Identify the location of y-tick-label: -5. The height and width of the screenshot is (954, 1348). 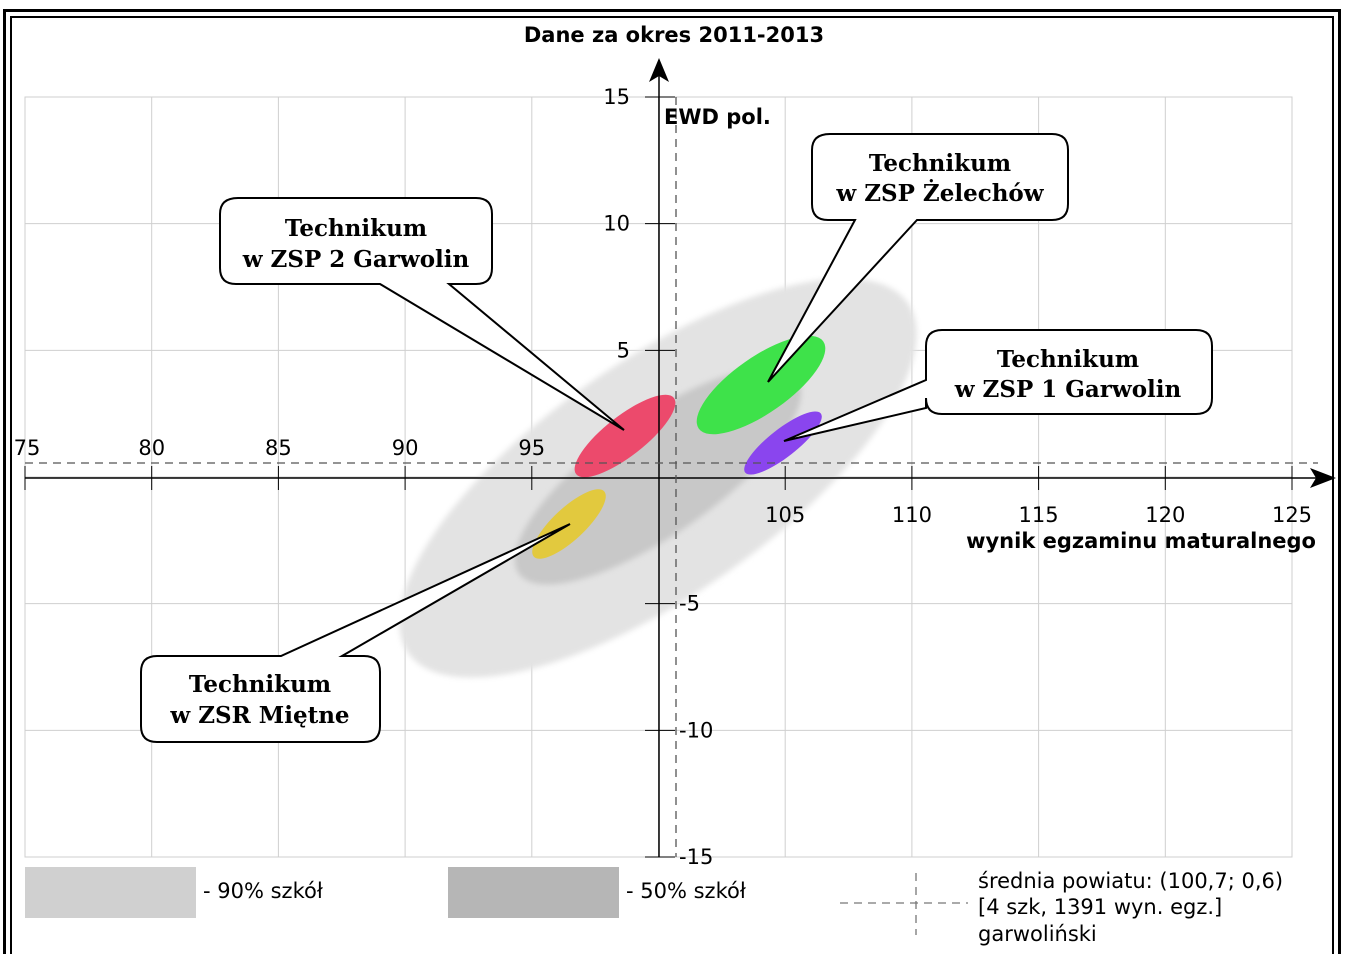
(689, 604).